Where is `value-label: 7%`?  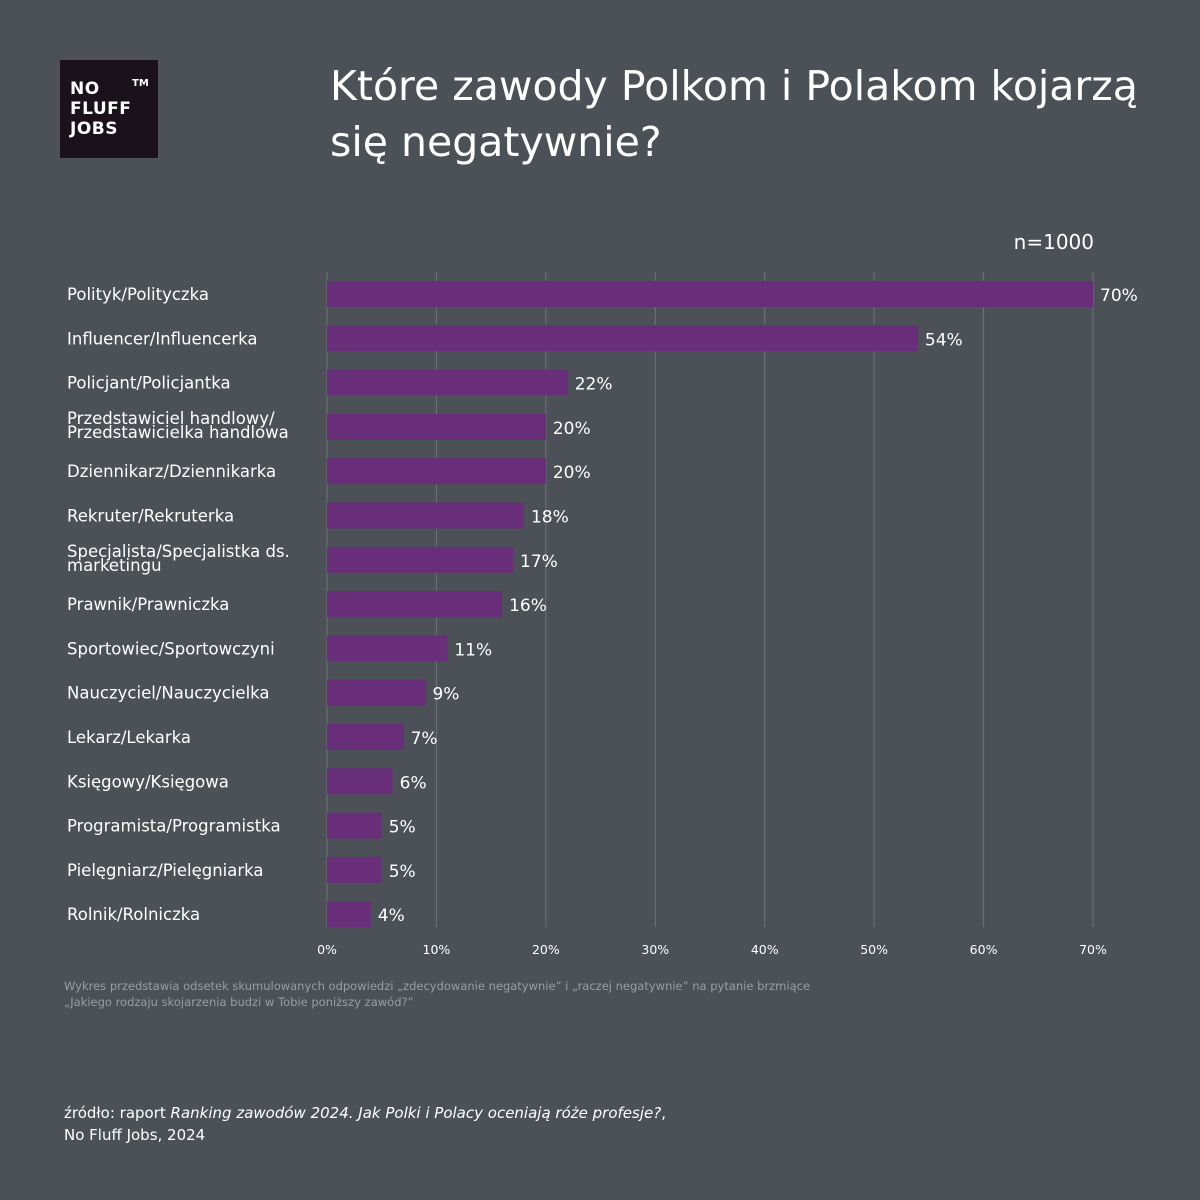 value-label: 7% is located at coordinates (424, 739).